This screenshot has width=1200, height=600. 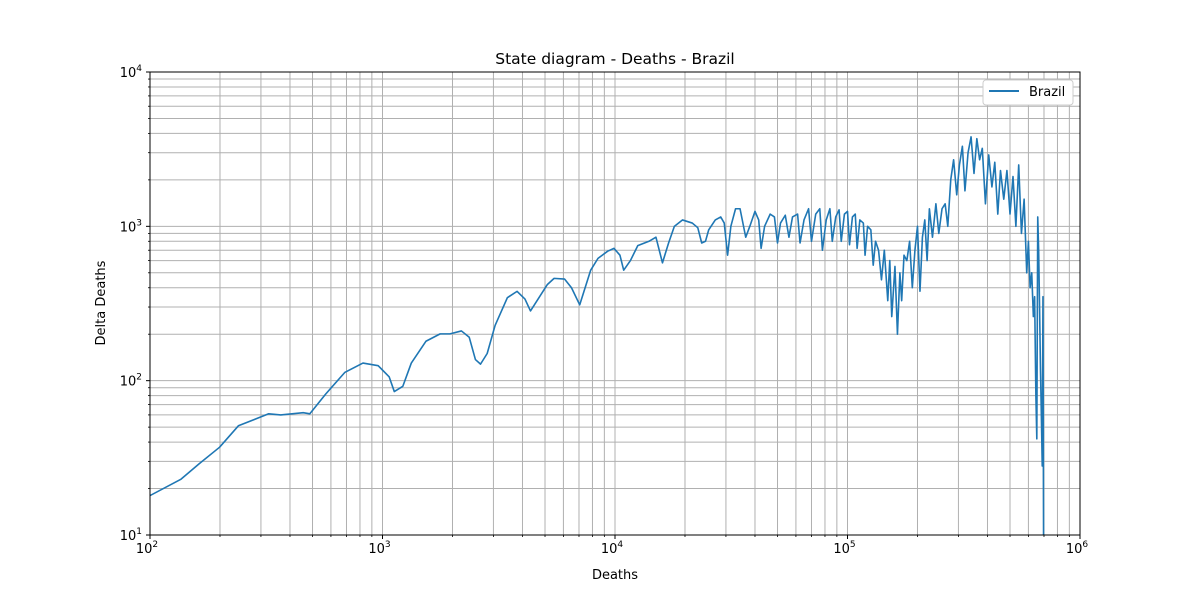 What do you see at coordinates (615, 575) in the screenshot?
I see `x-axis-label: Deaths` at bounding box center [615, 575].